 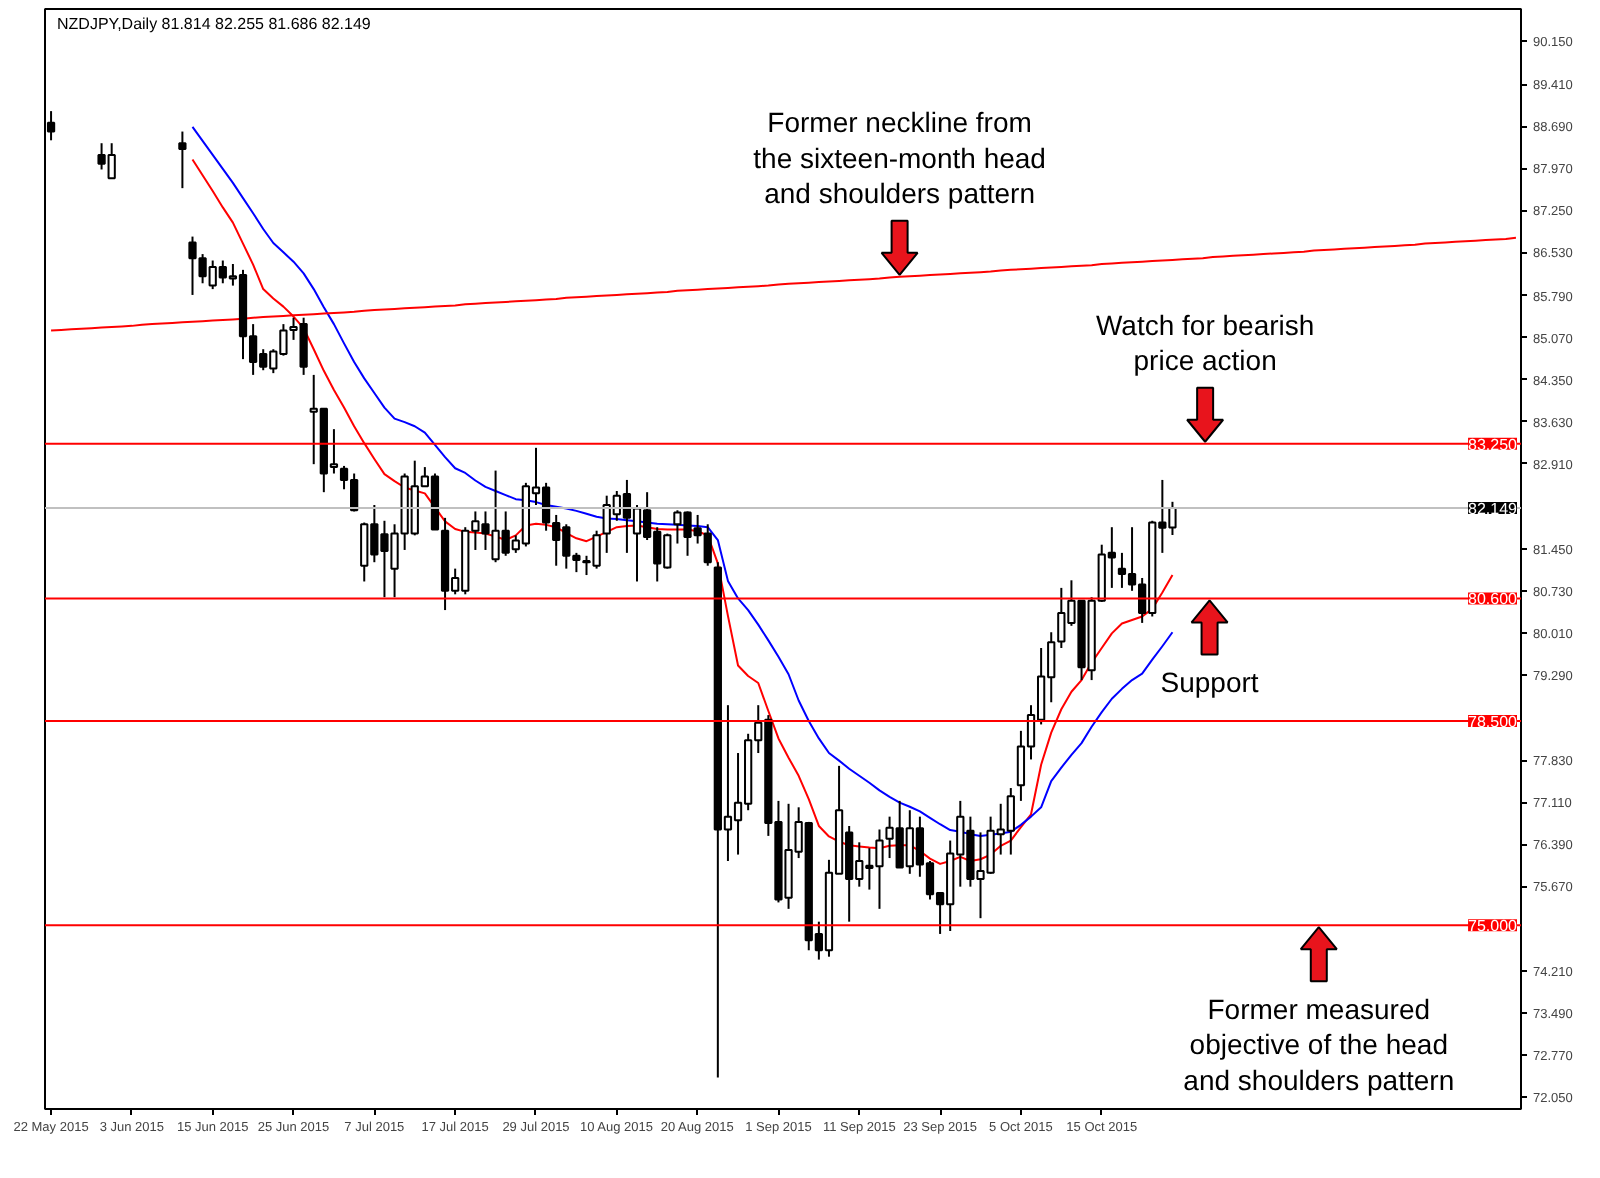 What do you see at coordinates (182, 160) in the screenshot?
I see `candlestick` at bounding box center [182, 160].